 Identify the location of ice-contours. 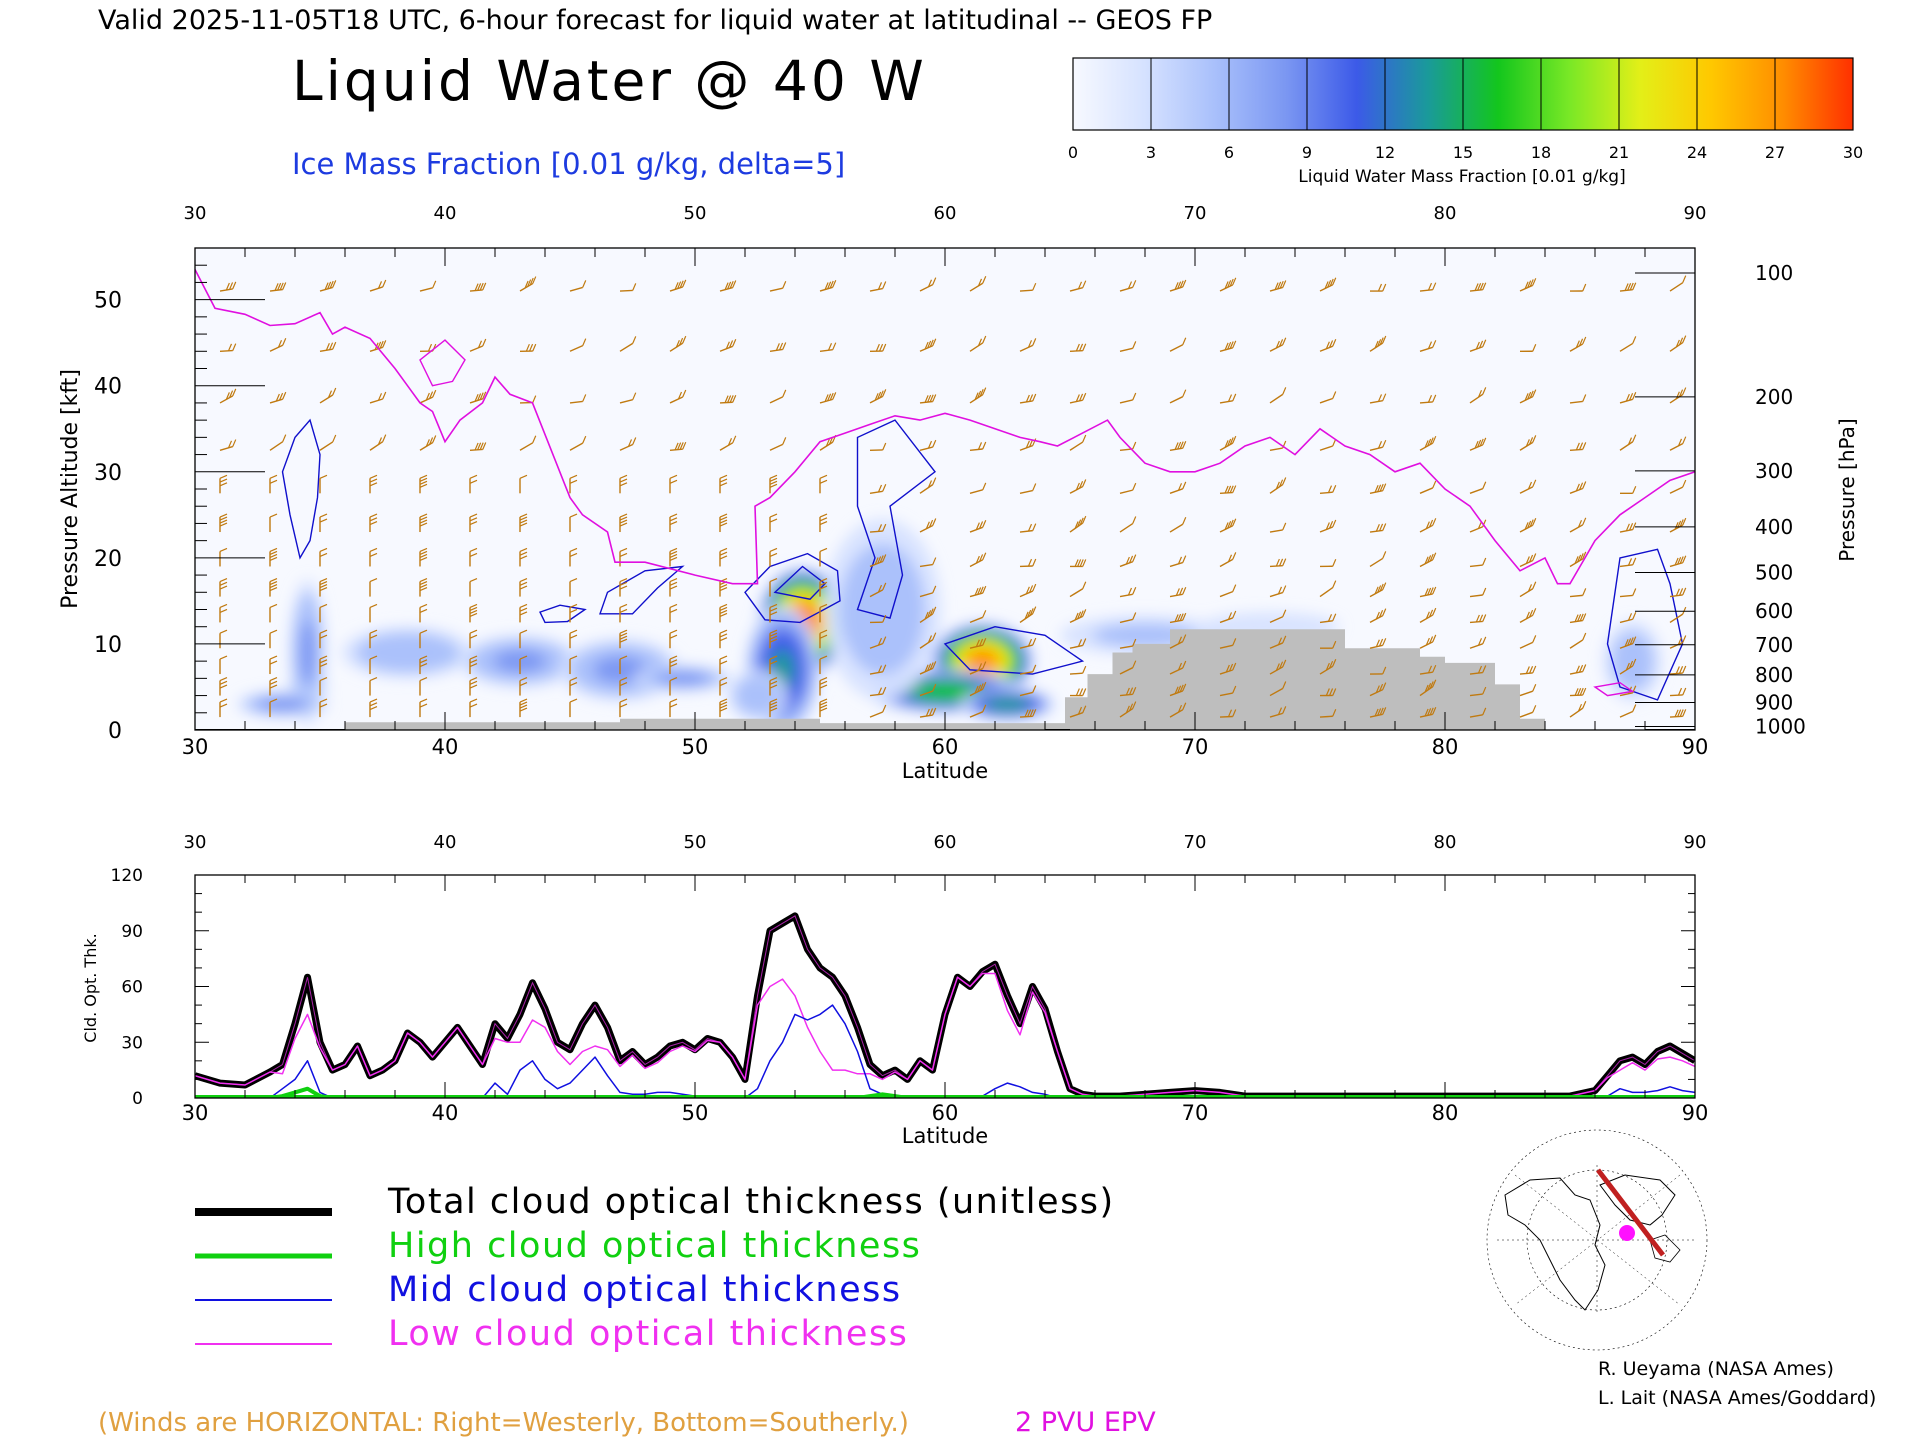
(982, 559).